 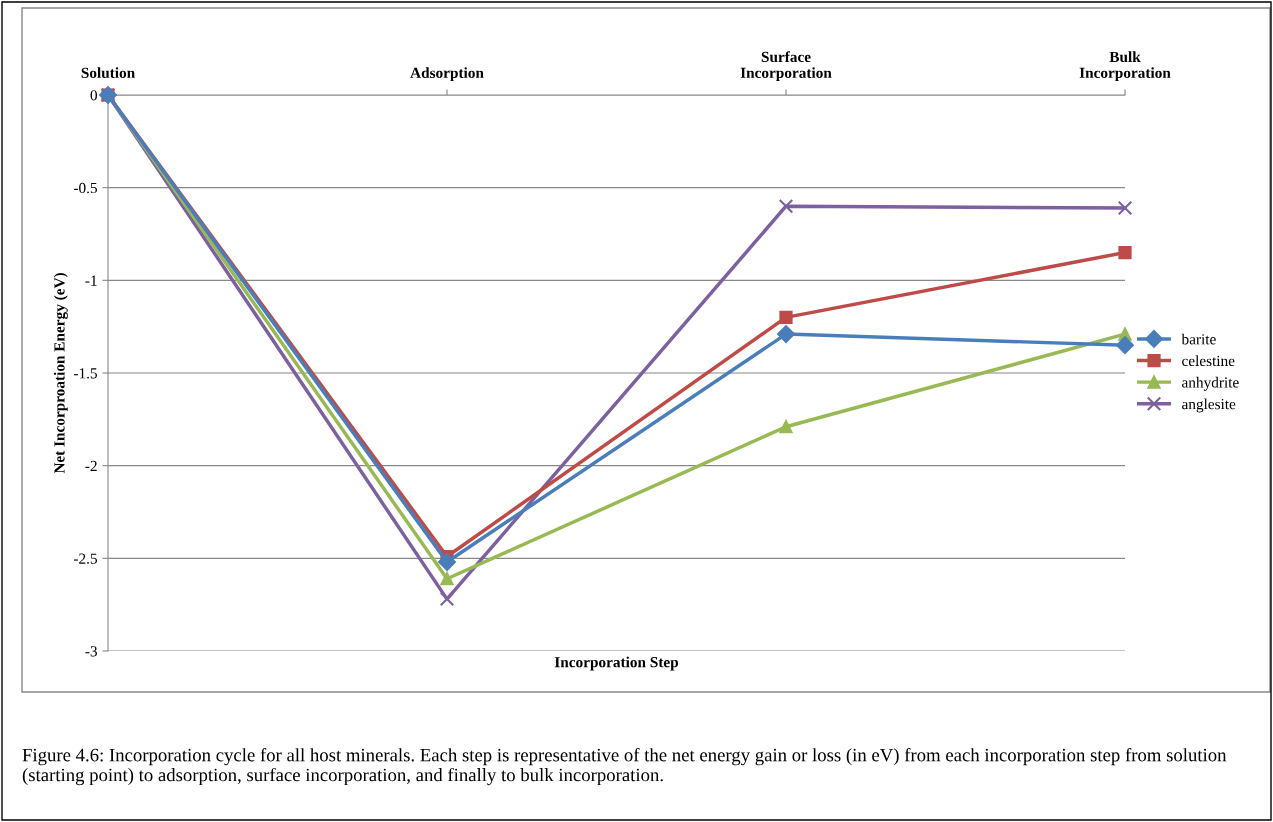 I want to click on y-tick-label: -3, so click(x=91, y=651).